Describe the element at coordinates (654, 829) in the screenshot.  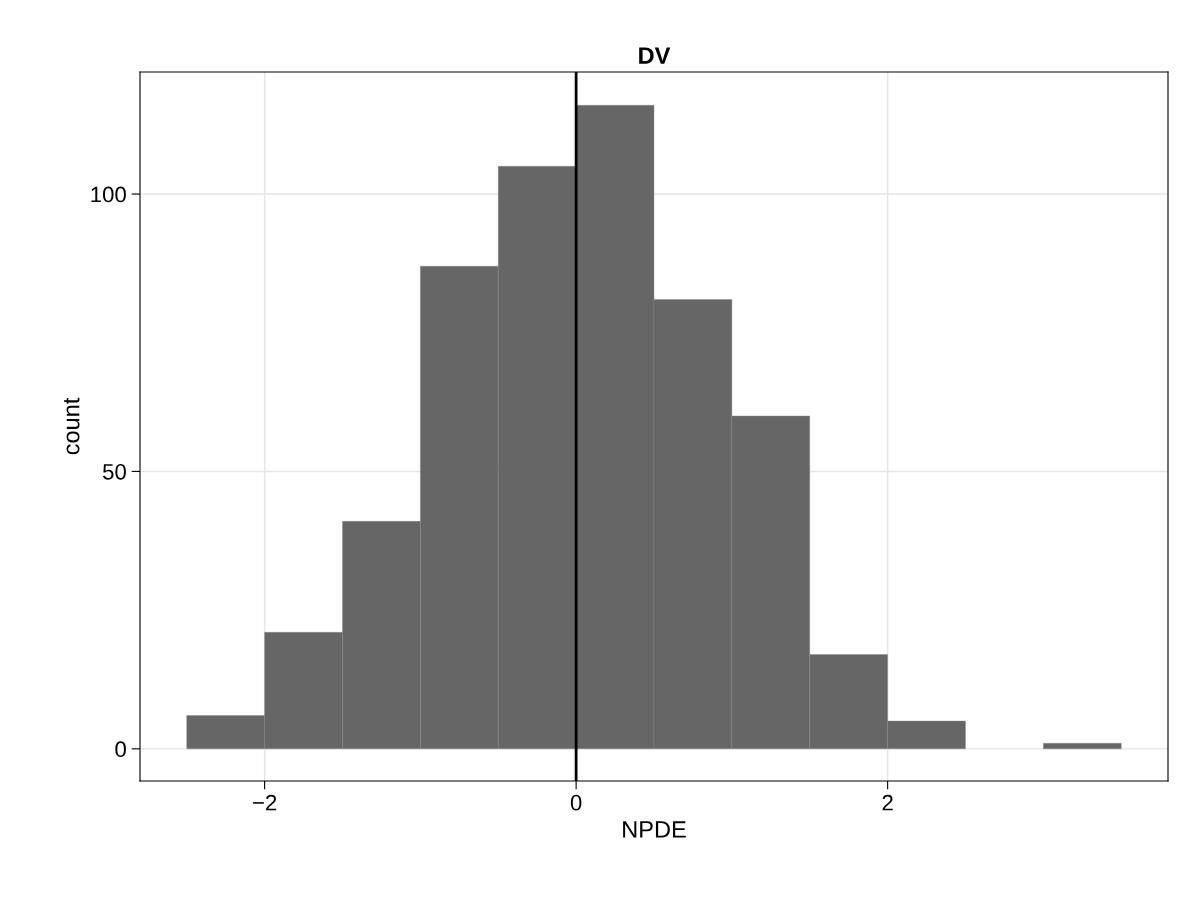
I see `x-axis-title: NPDE` at that location.